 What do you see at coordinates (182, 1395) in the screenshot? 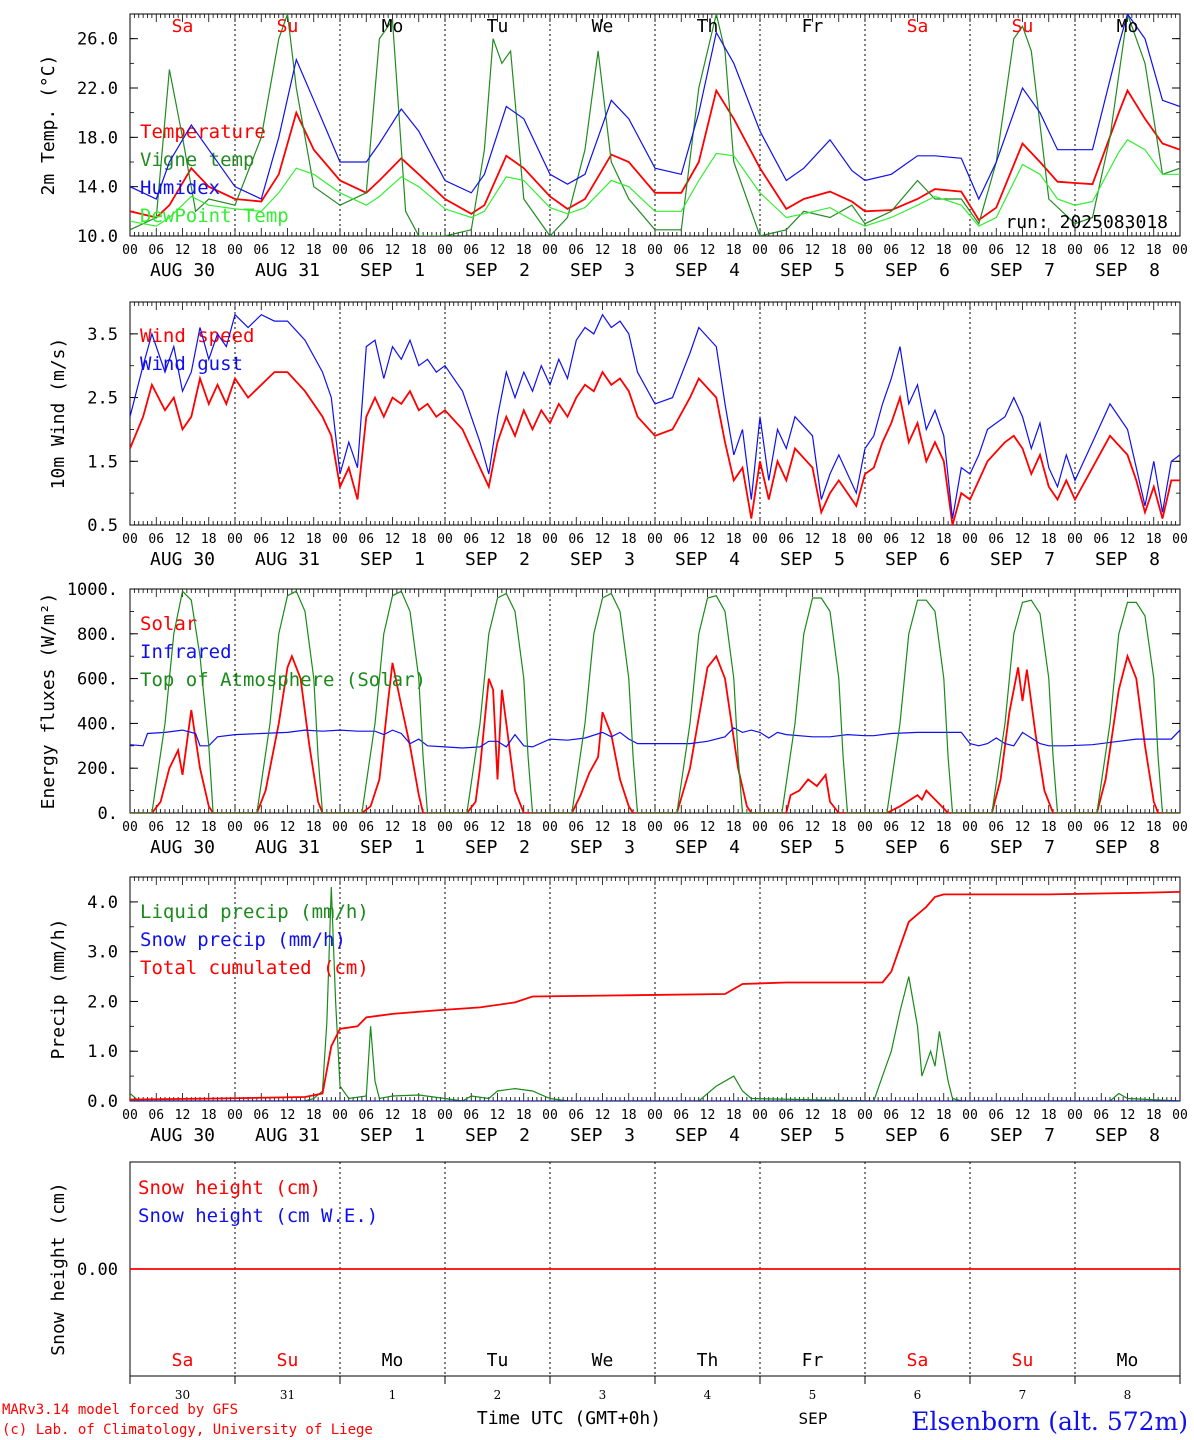
I see `day-number: 30` at bounding box center [182, 1395].